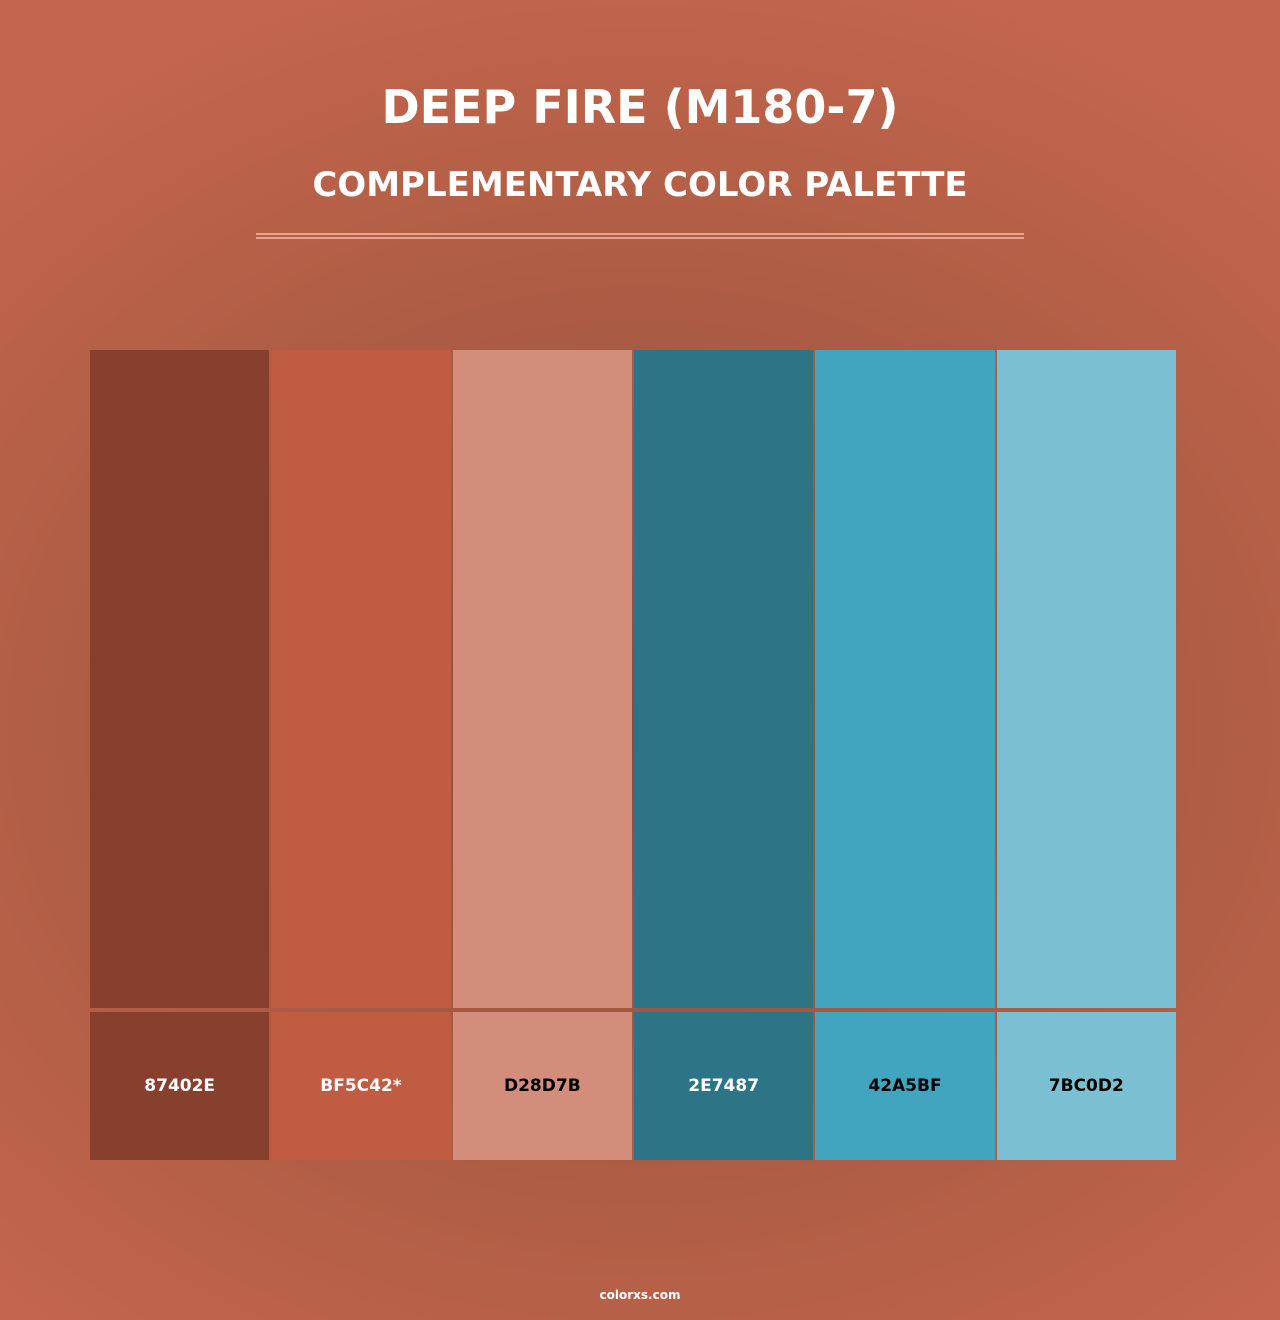  I want to click on swatch-column: BF5C42*, so click(361, 755).